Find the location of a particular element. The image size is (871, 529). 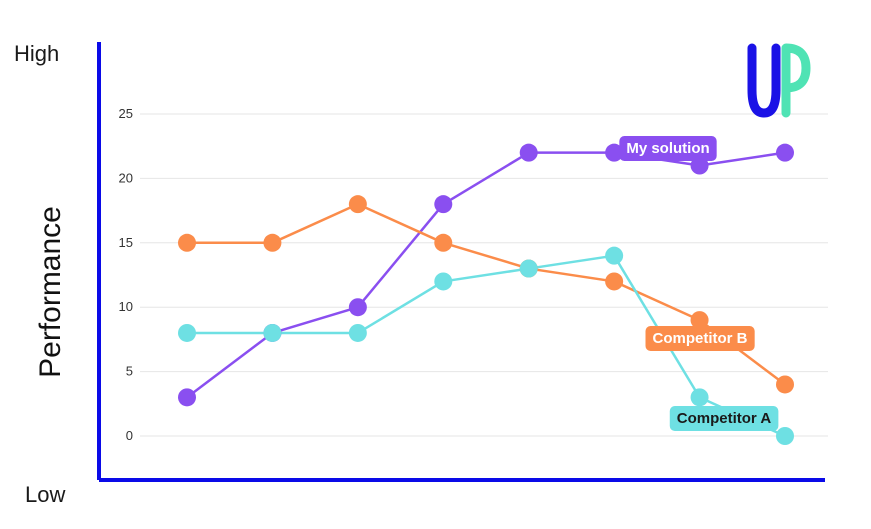

y-tick-label: 5 is located at coordinates (129, 371).